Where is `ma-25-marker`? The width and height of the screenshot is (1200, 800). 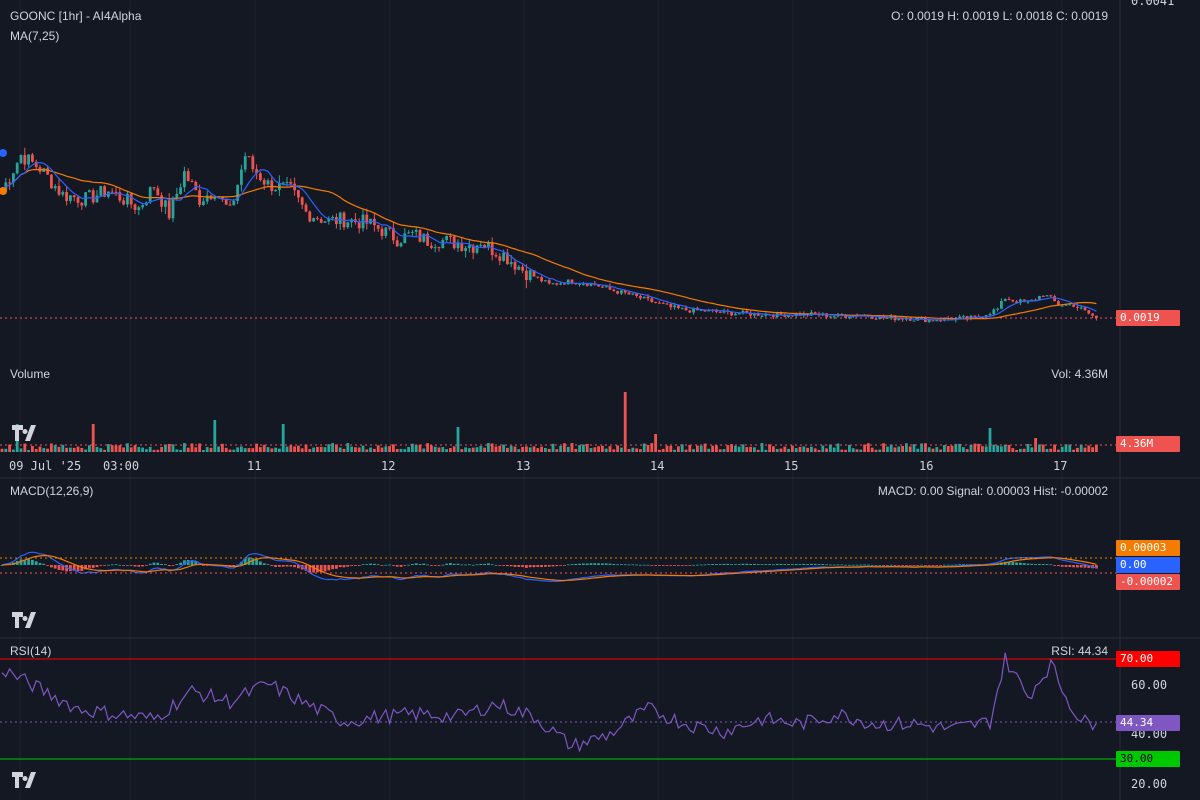 ma-25-marker is located at coordinates (3, 191).